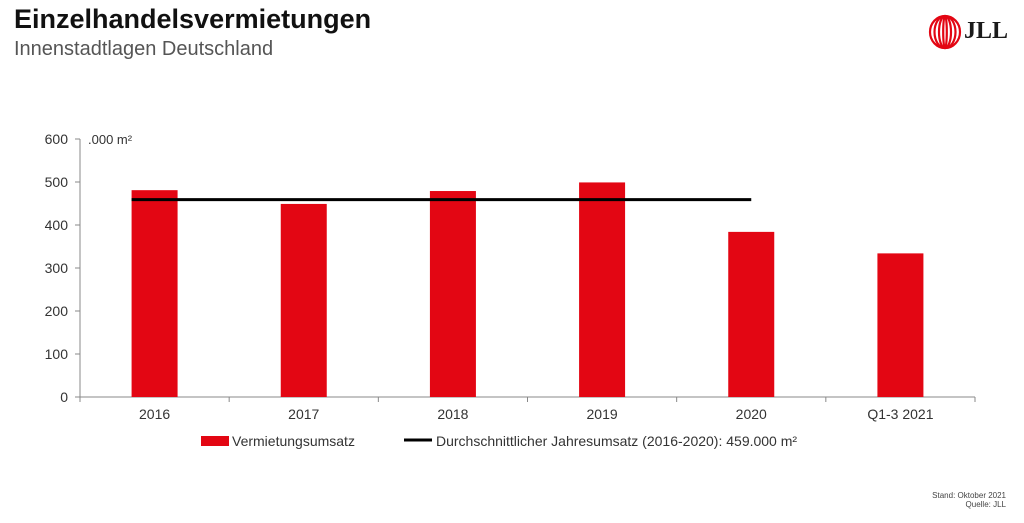  I want to click on y-axis: 0 100 200 300 400 500 600, so click(63, 268).